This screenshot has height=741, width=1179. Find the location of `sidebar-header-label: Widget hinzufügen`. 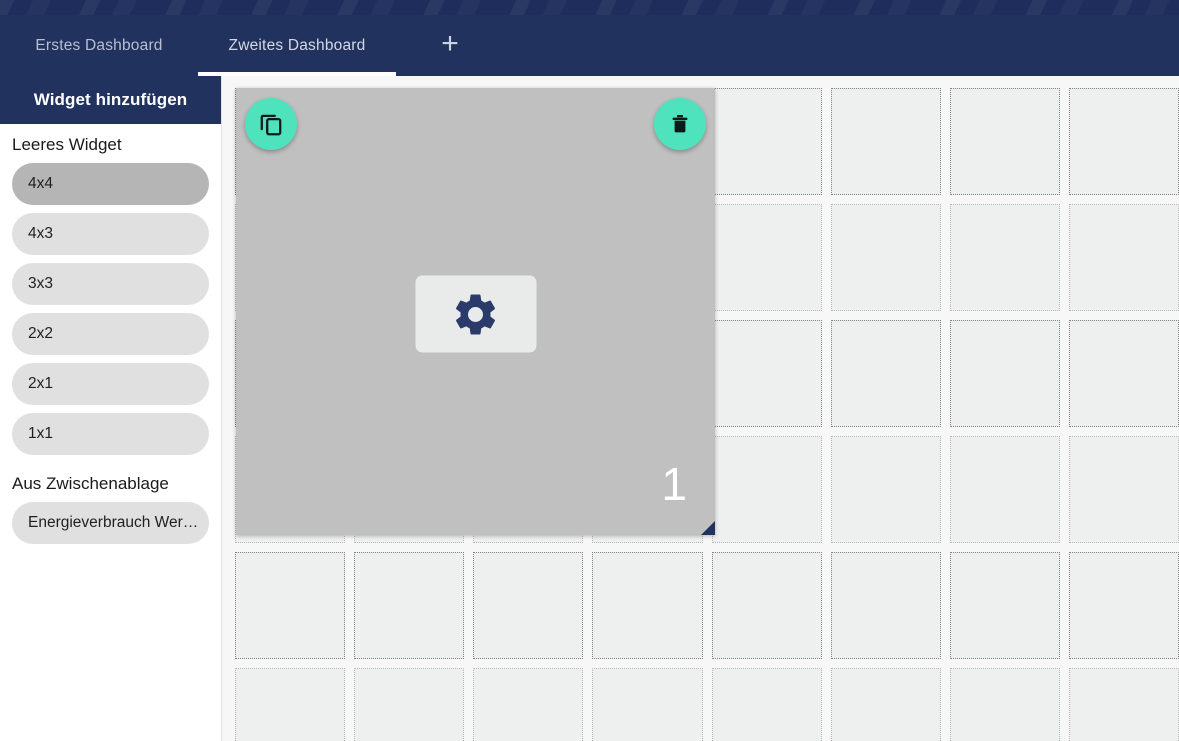

sidebar-header-label: Widget hinzufügen is located at coordinates (110, 99).